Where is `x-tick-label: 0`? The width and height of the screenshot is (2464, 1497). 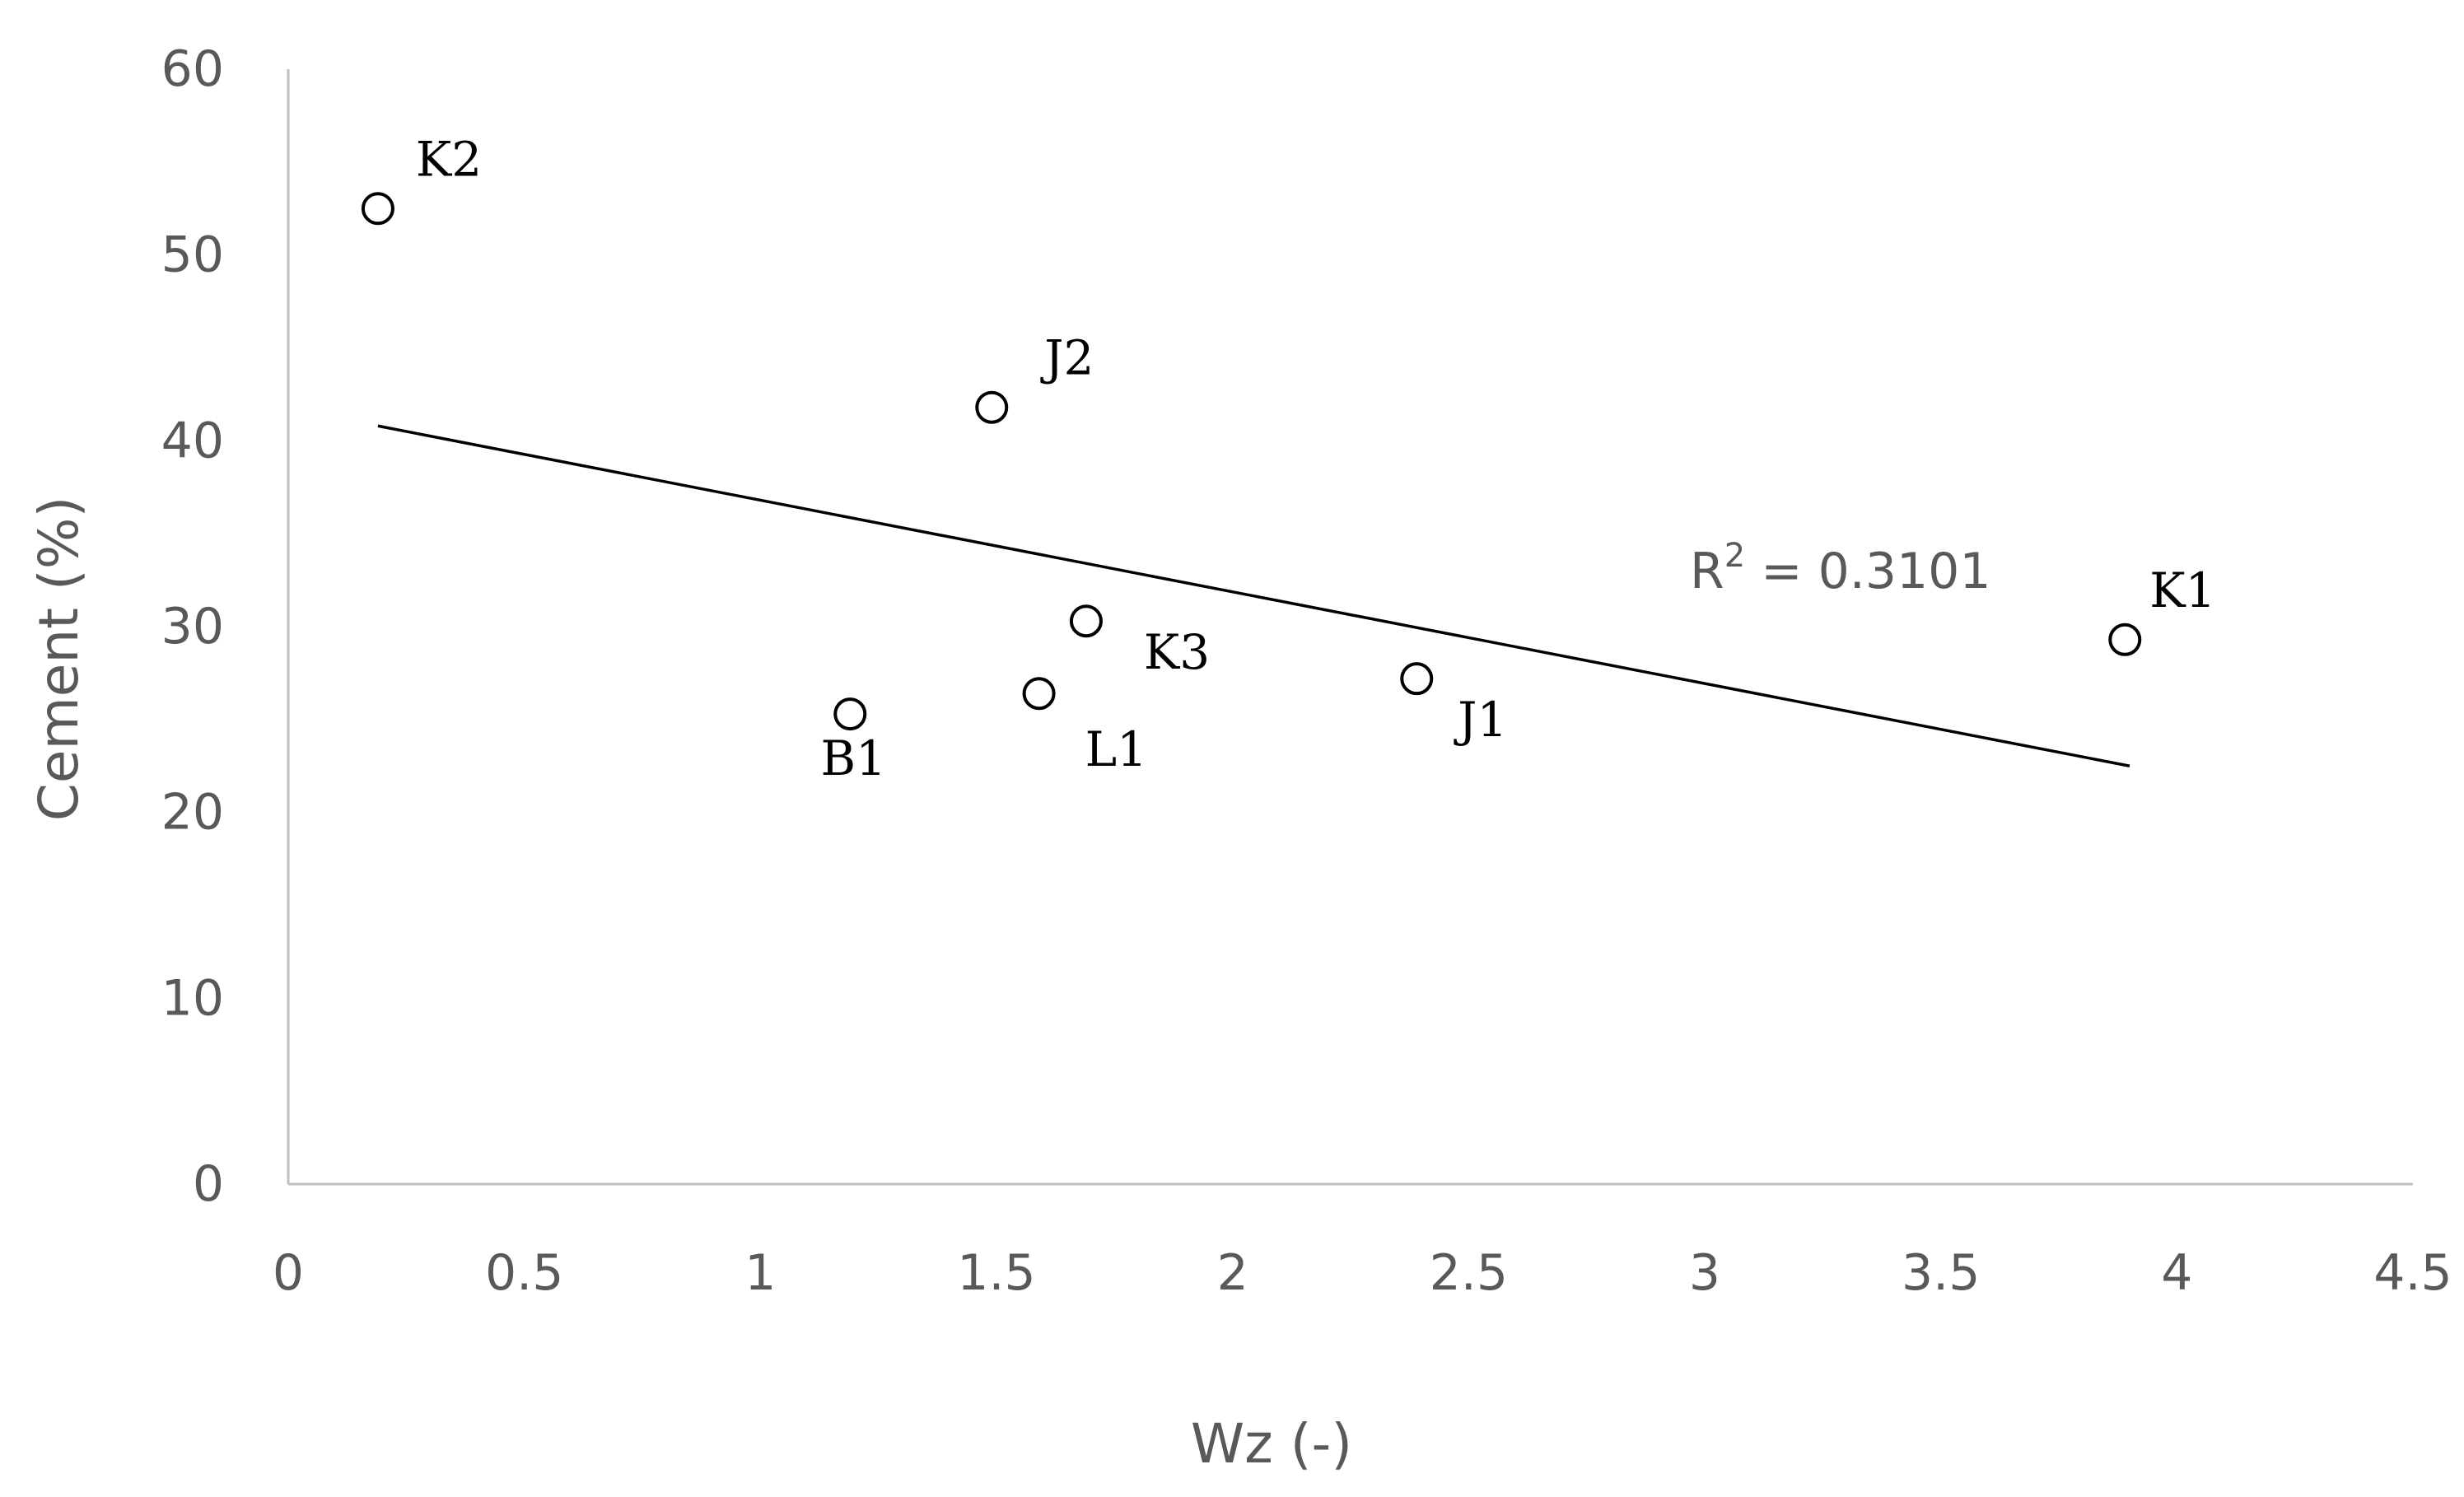 x-tick-label: 0 is located at coordinates (288, 1273).